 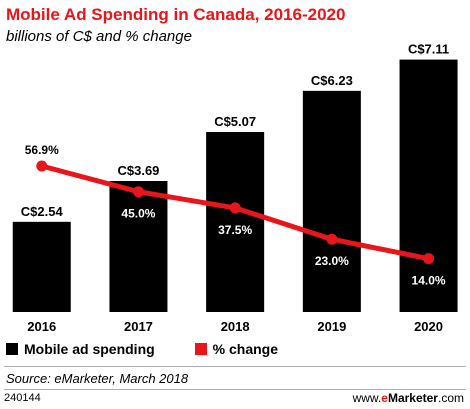 I want to click on brand-suffix: .com, so click(x=450, y=398).